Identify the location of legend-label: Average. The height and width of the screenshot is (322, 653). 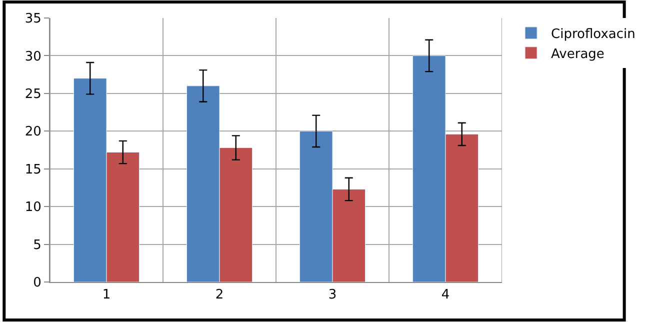
(577, 54).